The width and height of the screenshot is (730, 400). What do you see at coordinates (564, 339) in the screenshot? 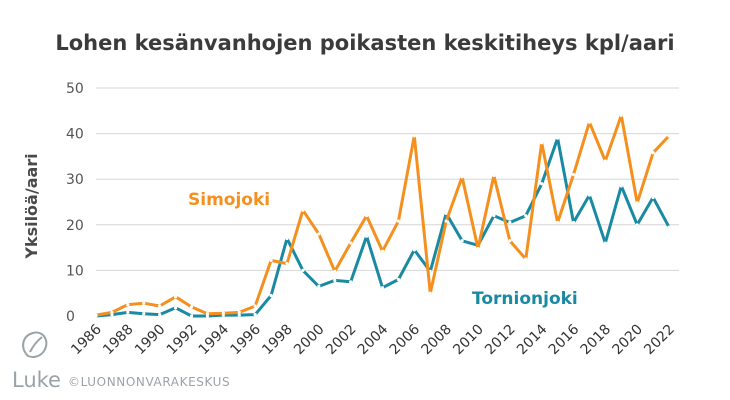
I see `x-tick-label: 2016` at bounding box center [564, 339].